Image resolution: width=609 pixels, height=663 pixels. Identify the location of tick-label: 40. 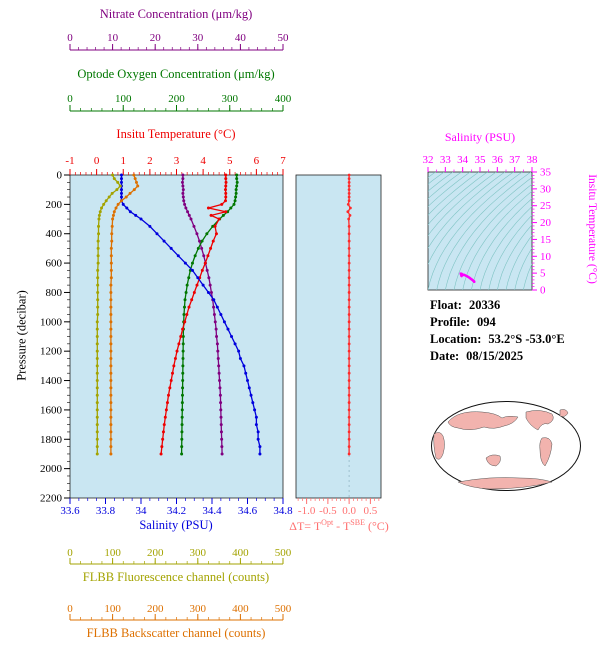
(241, 38).